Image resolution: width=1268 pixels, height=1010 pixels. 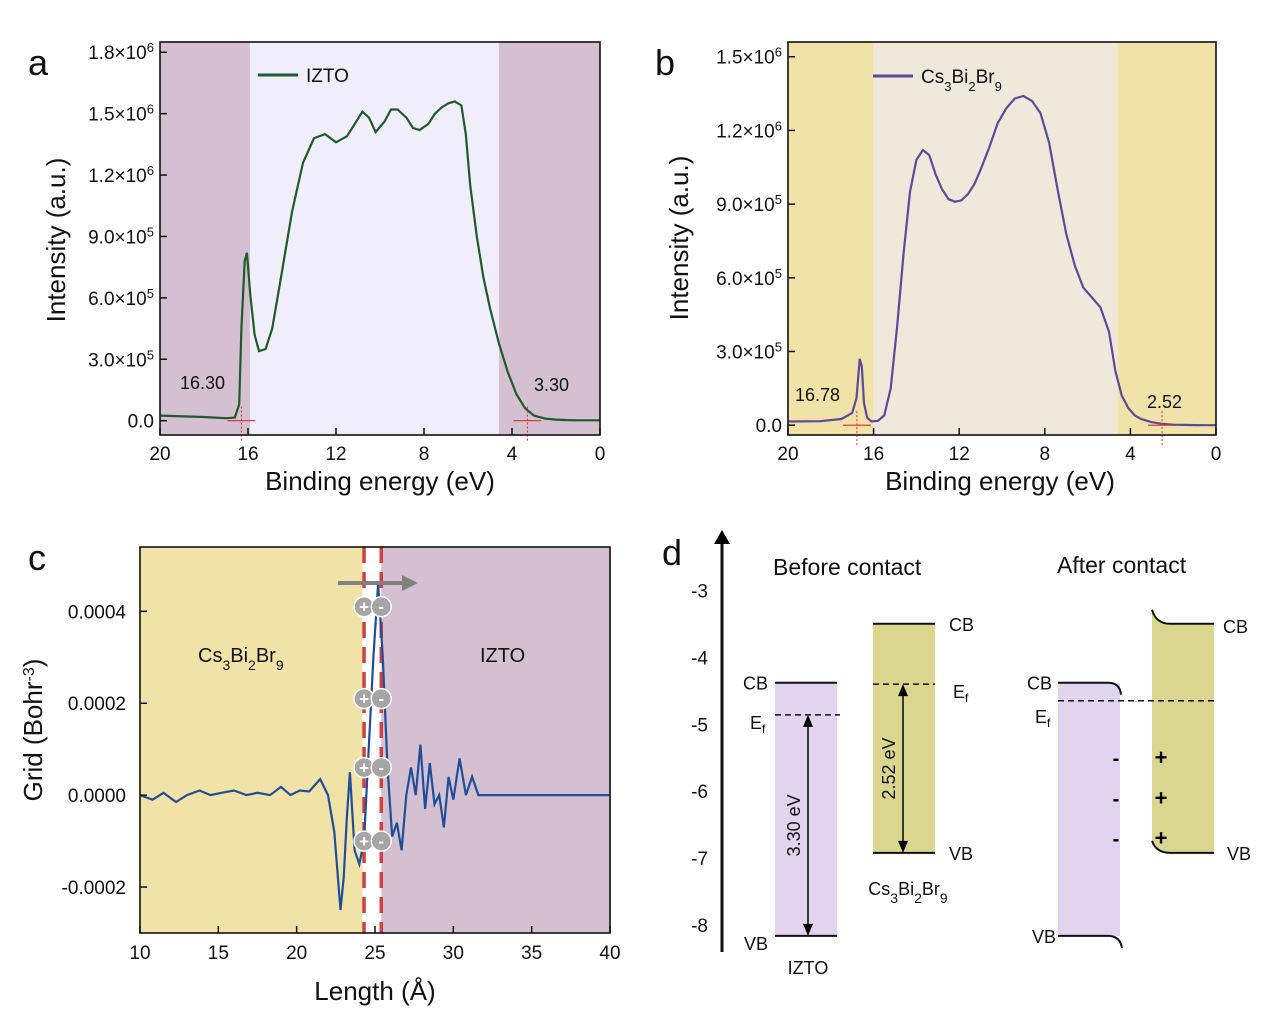 I want to click on panel-a-xtick-label-0: 20, so click(x=159, y=454).